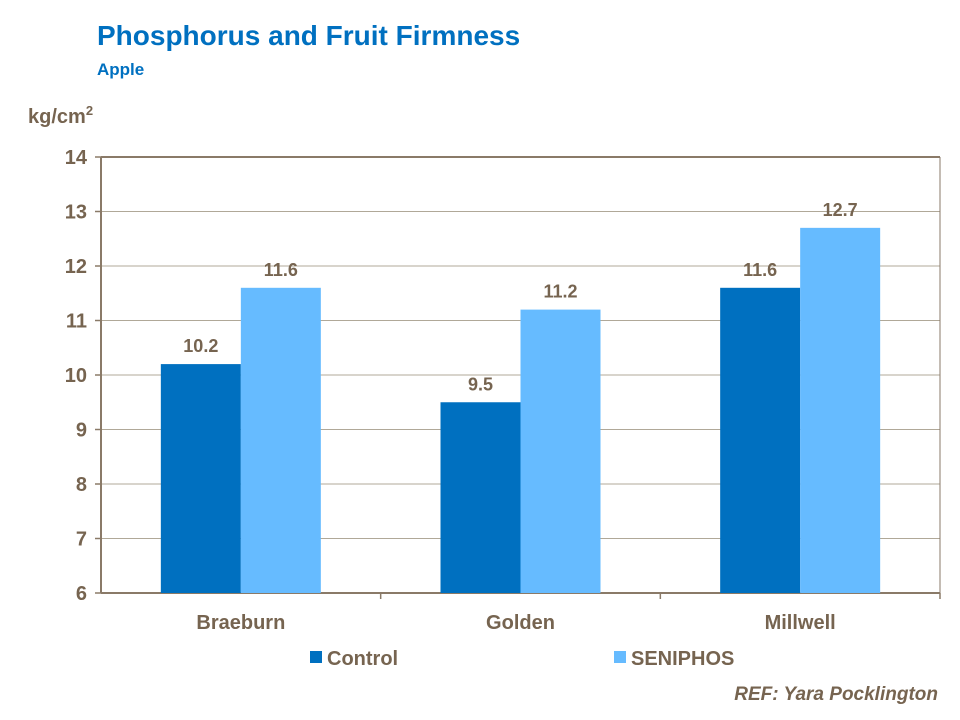 This screenshot has height=720, width=960. What do you see at coordinates (76, 267) in the screenshot?
I see `y-tick-label: 12` at bounding box center [76, 267].